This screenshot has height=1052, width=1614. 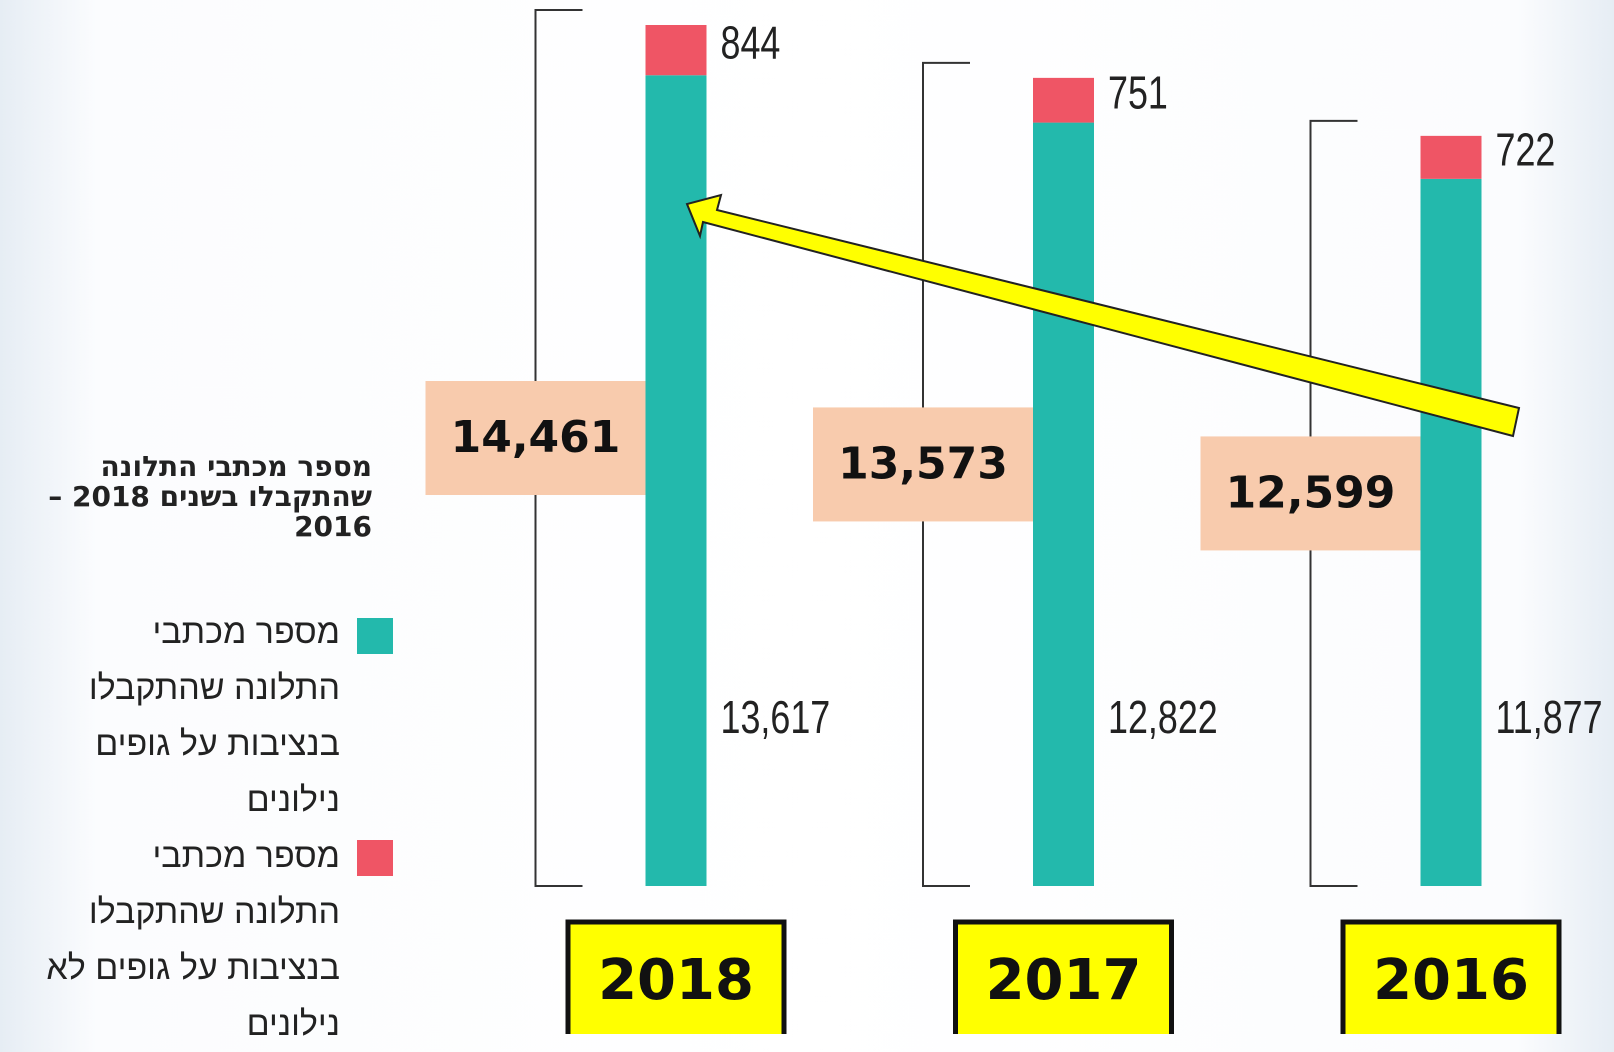 I want to click on x-tick-label: 2017, so click(x=1064, y=980).